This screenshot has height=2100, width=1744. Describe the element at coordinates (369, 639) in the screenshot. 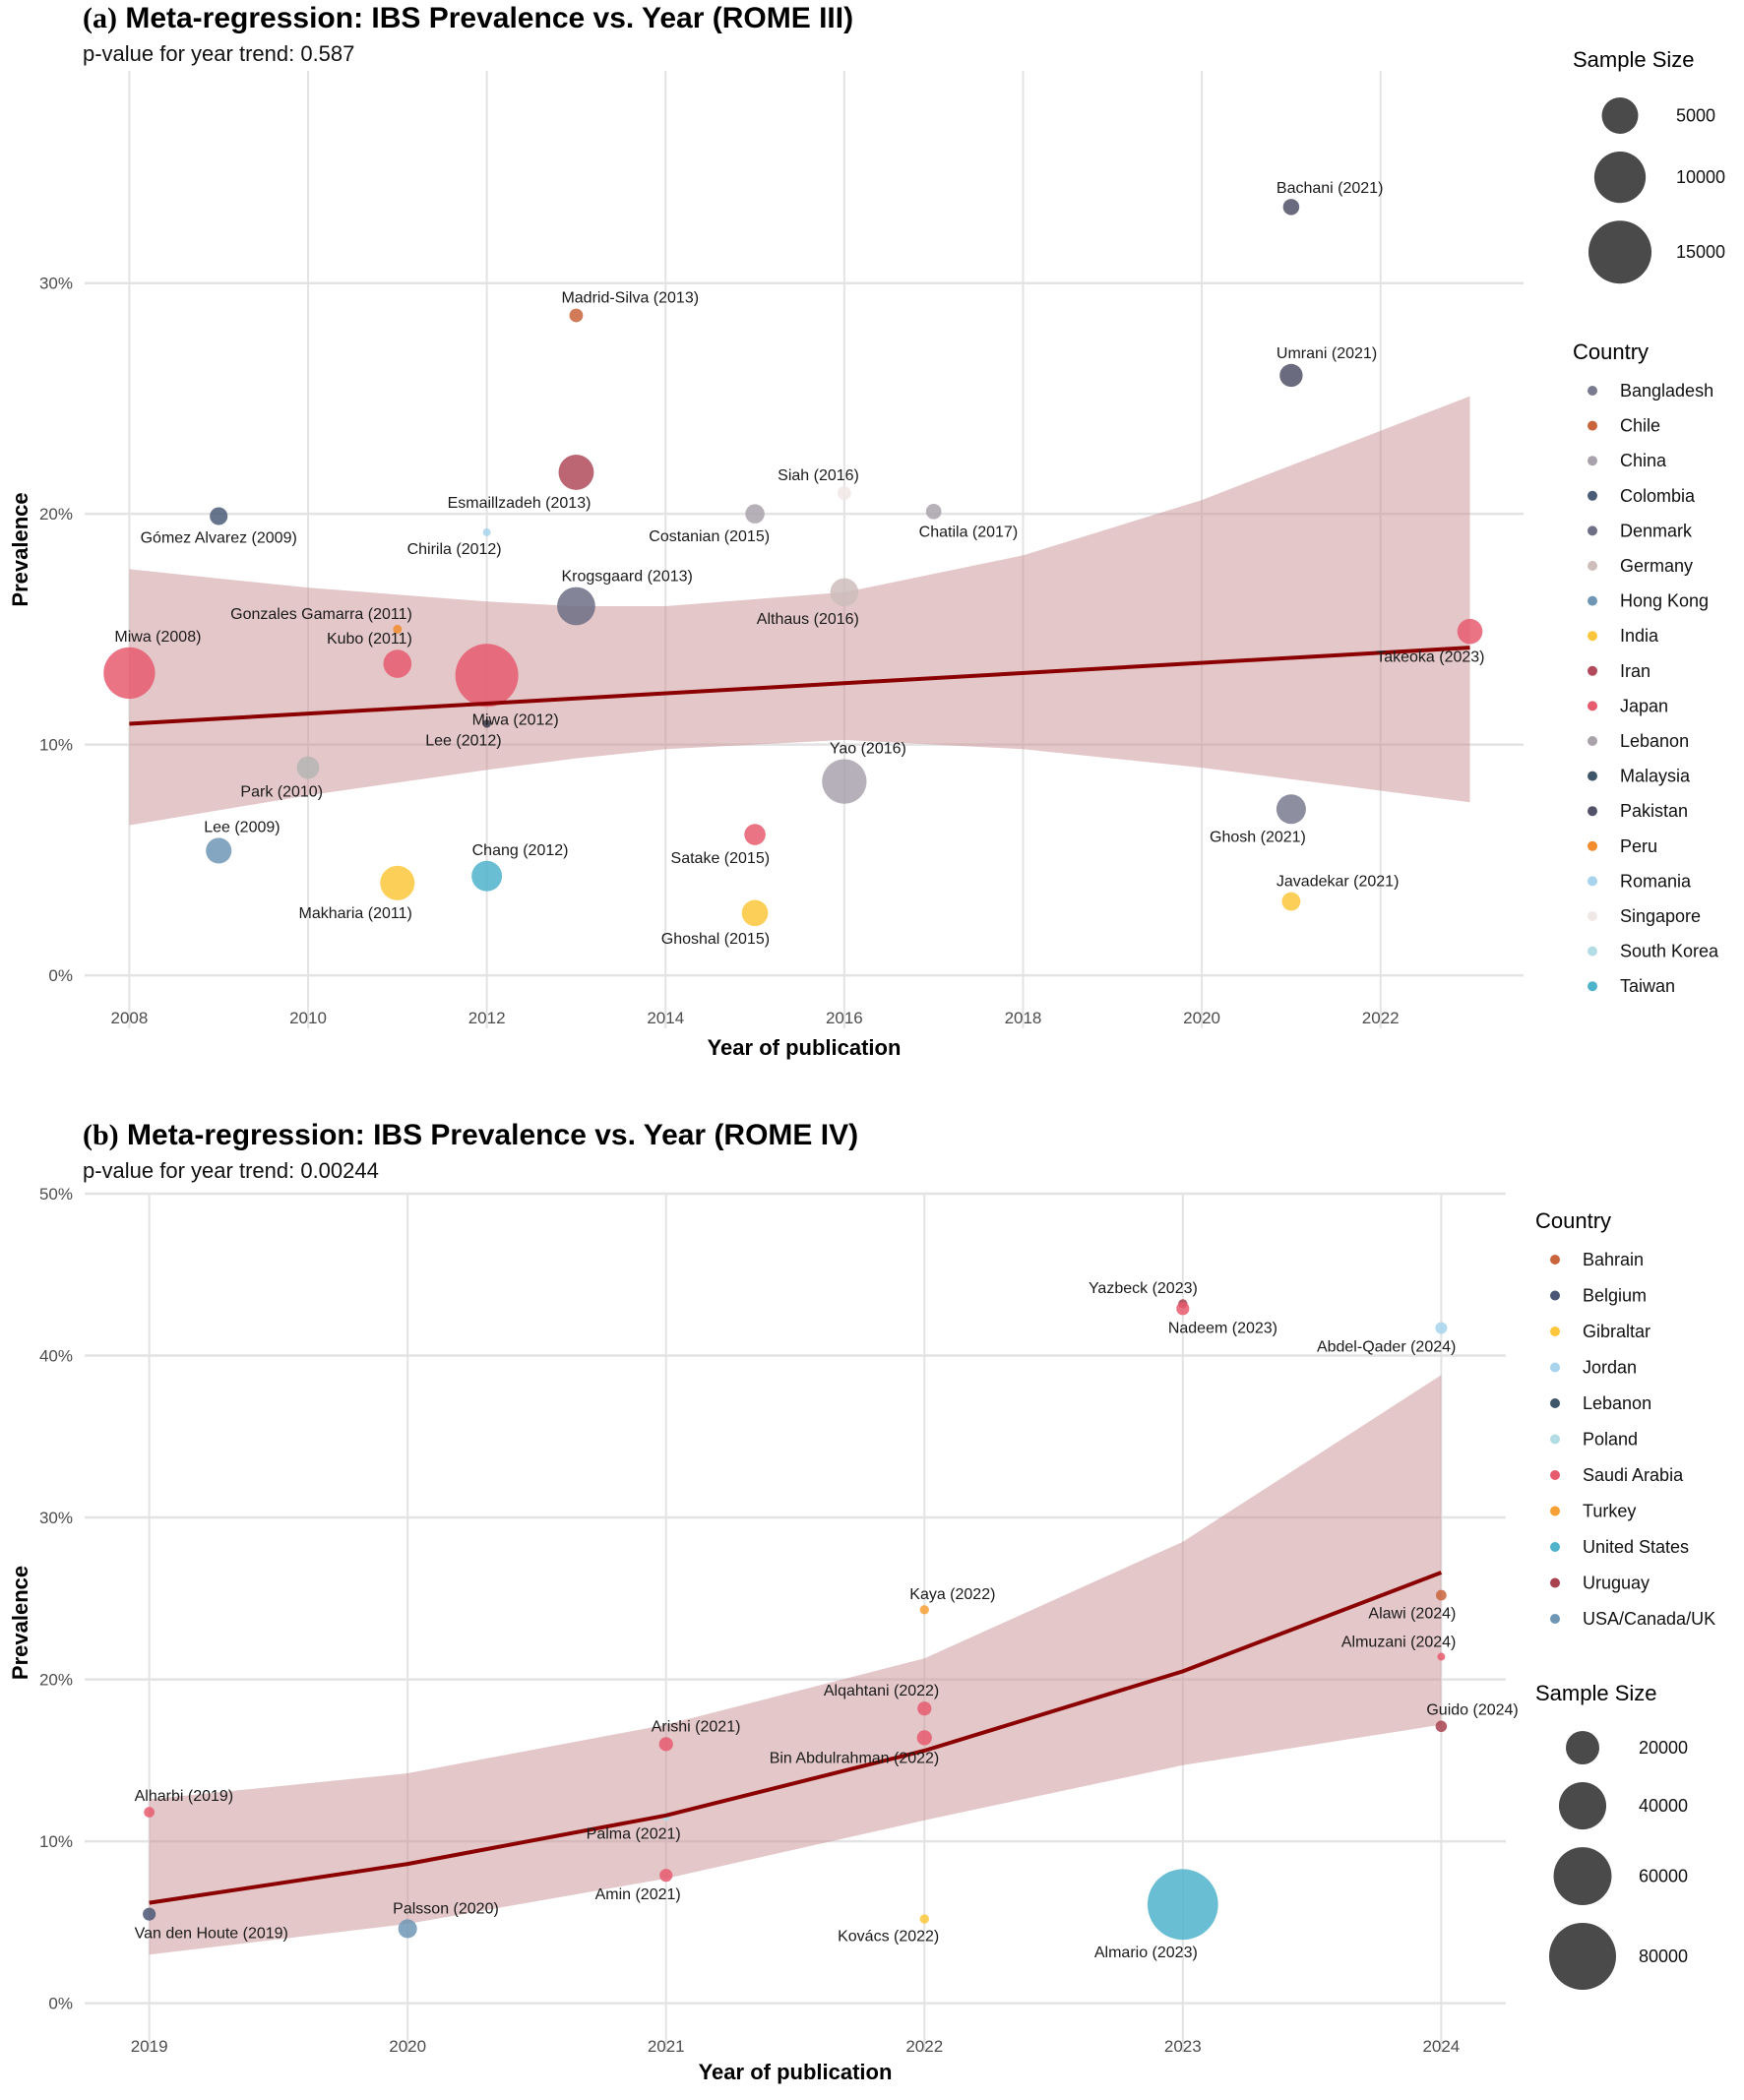

I see `point-label: Kubo (2011)` at that location.